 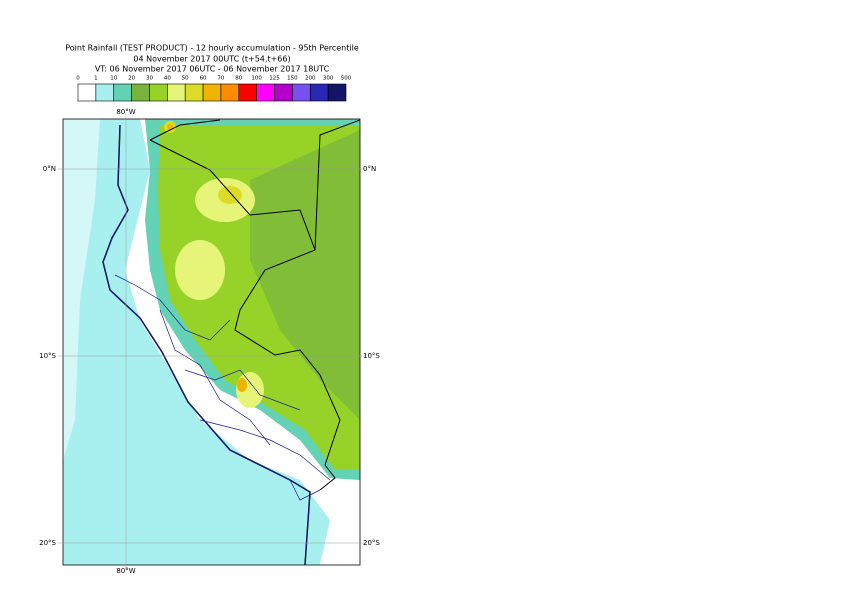 I want to click on legend: 0 1 10 20 30 40 50 60 70 80 100 125 150 200 300 500, so click(x=214, y=89).